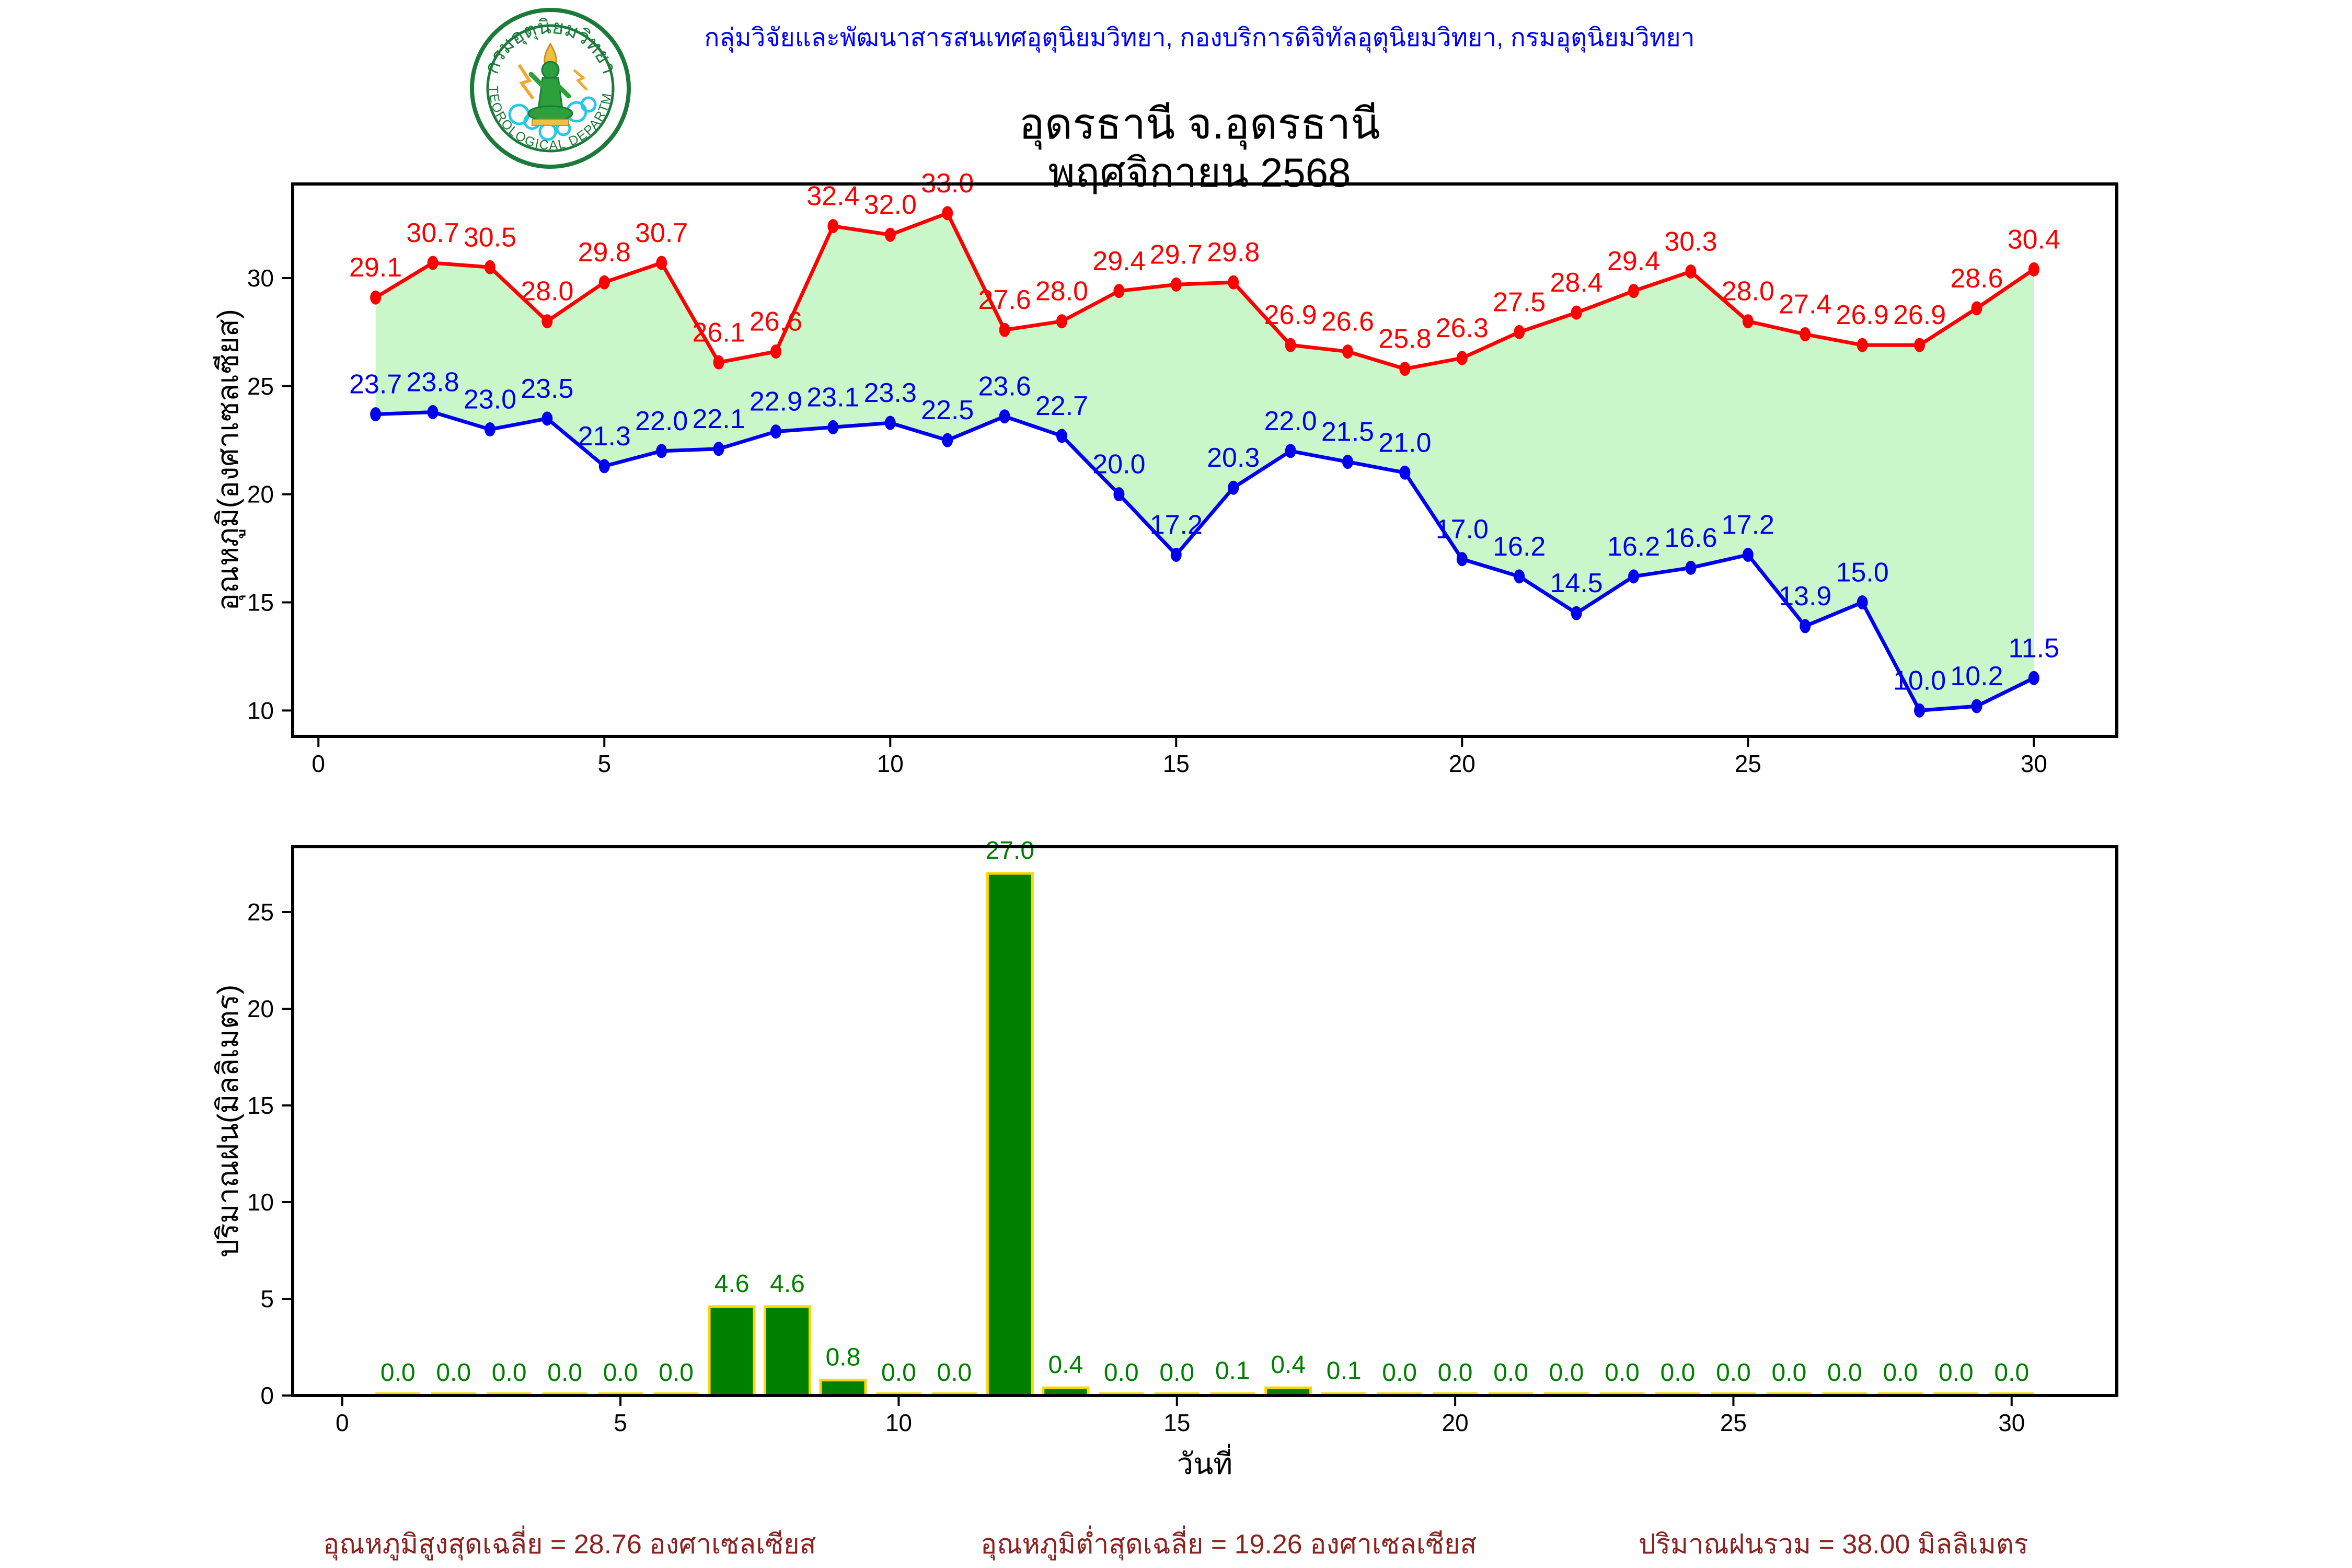 Image resolution: width=2352 pixels, height=1568 pixels. What do you see at coordinates (2034, 648) in the screenshot?
I see `min-temperature-value-label: 11.5` at bounding box center [2034, 648].